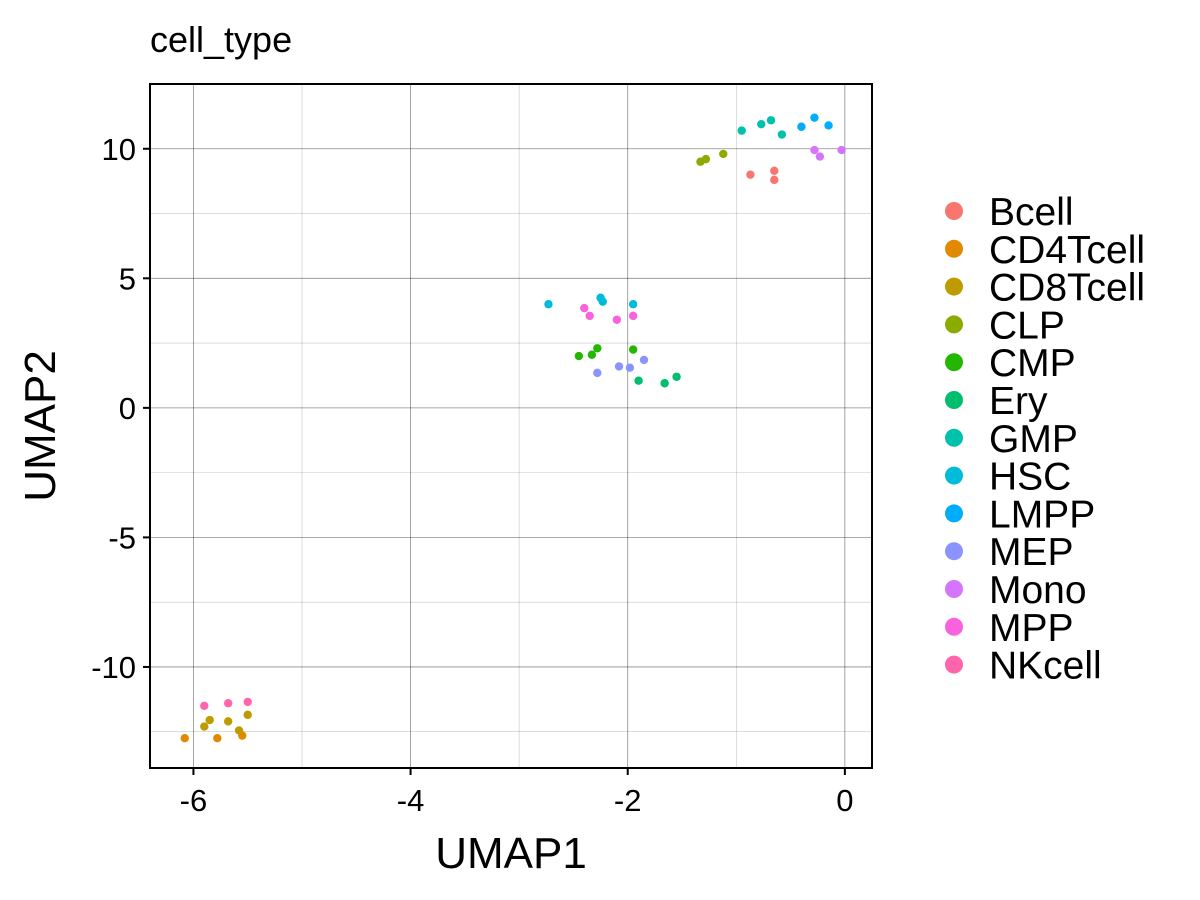 Image resolution: width=1200 pixels, height=900 pixels. I want to click on y-tick-label: 5, so click(127, 278).